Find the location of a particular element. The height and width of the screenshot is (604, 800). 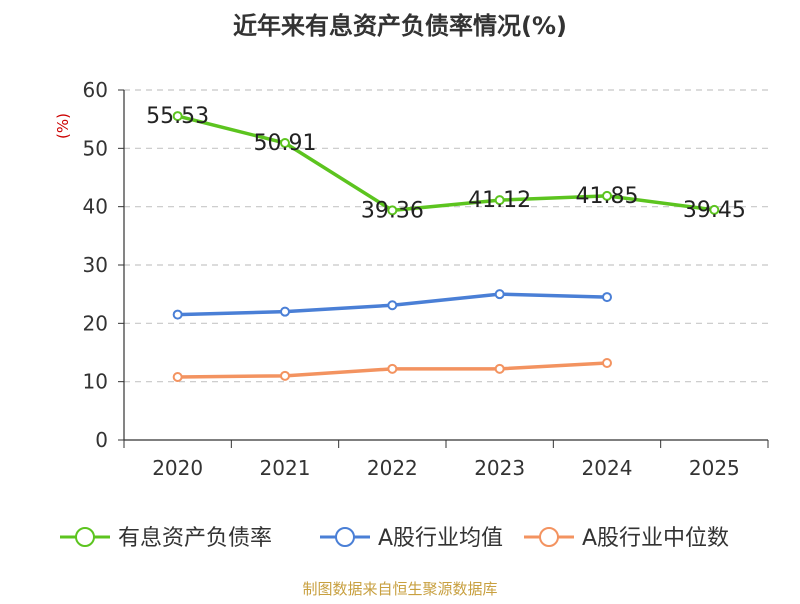

data-label: 39.36 is located at coordinates (392, 210).